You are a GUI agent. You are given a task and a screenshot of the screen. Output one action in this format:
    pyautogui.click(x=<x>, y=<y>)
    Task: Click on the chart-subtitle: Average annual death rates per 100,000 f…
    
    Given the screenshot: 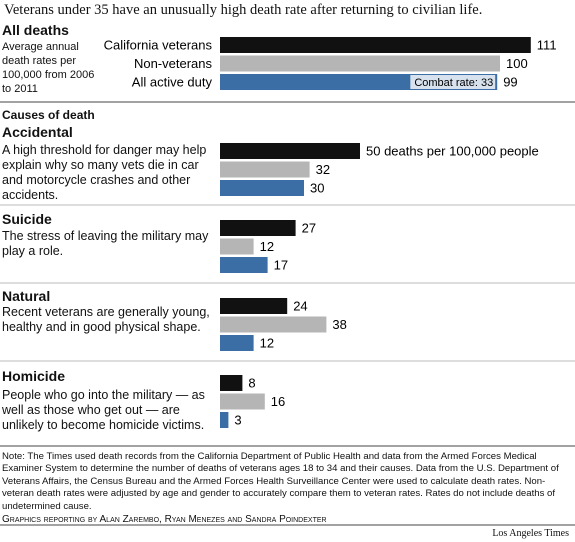 What is the action you would take?
    pyautogui.click(x=48, y=68)
    